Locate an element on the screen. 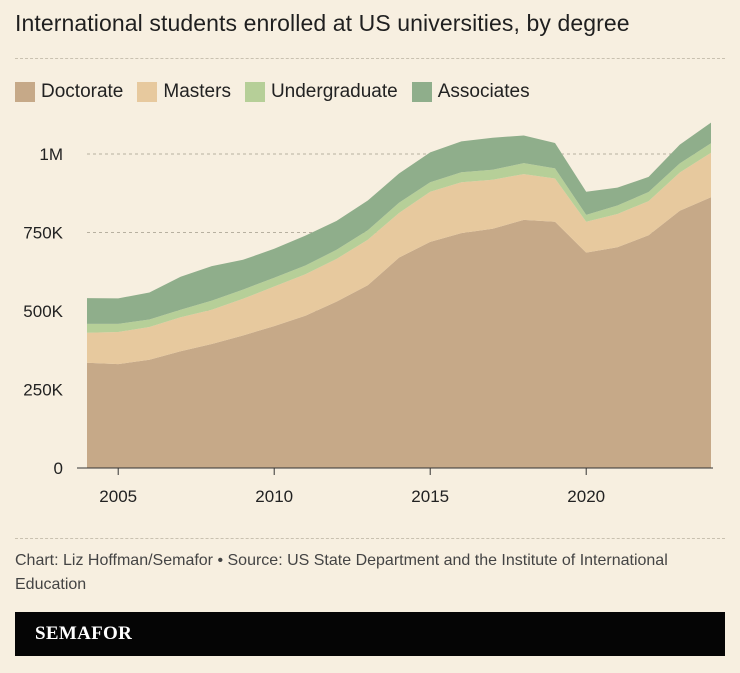 This screenshot has height=673, width=740. legend-item-associates: Associates is located at coordinates (470, 92).